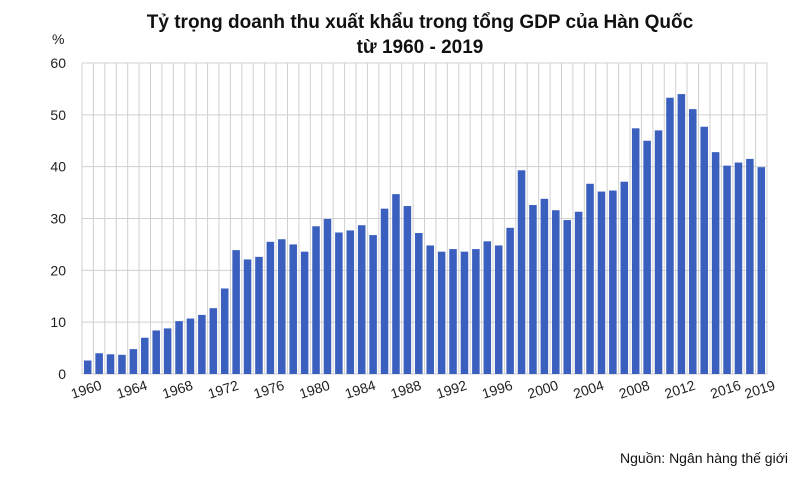 This screenshot has width=800, height=485. I want to click on bar-2001, so click(556, 292).